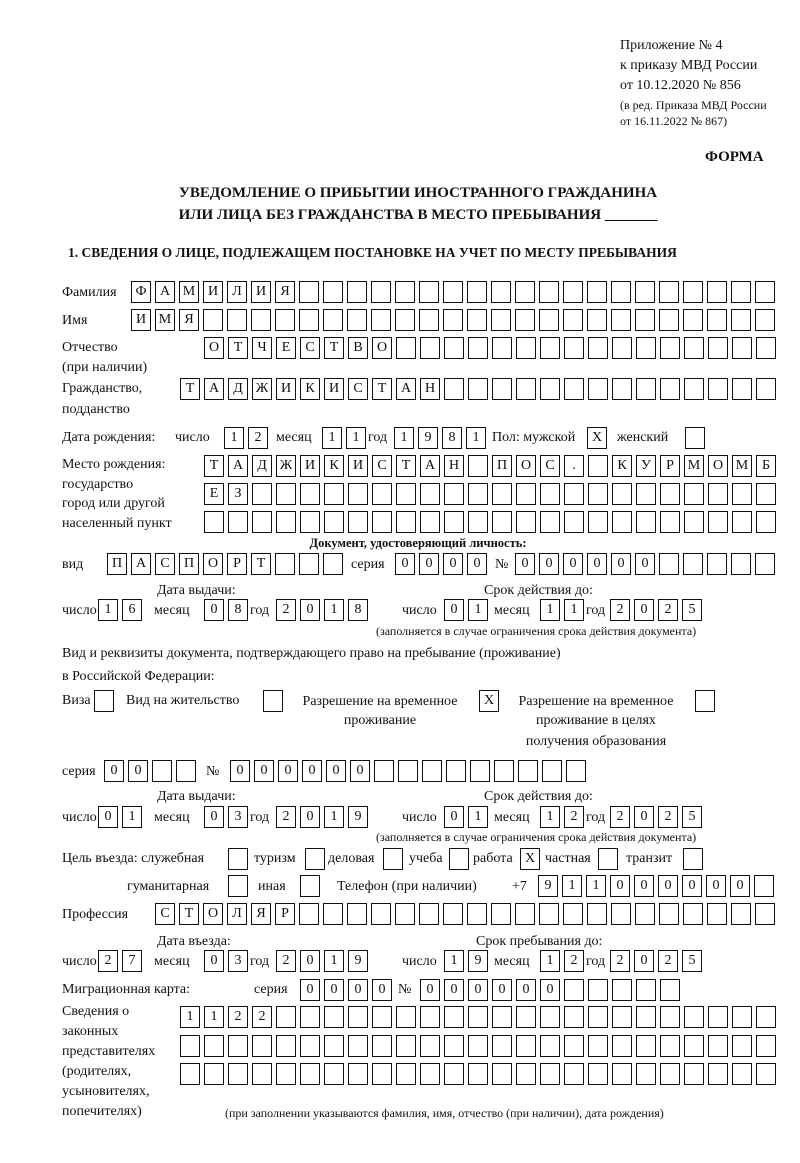 The height and width of the screenshot is (1163, 800). What do you see at coordinates (358, 348) in the screenshot?
I see `char-box: В` at bounding box center [358, 348].